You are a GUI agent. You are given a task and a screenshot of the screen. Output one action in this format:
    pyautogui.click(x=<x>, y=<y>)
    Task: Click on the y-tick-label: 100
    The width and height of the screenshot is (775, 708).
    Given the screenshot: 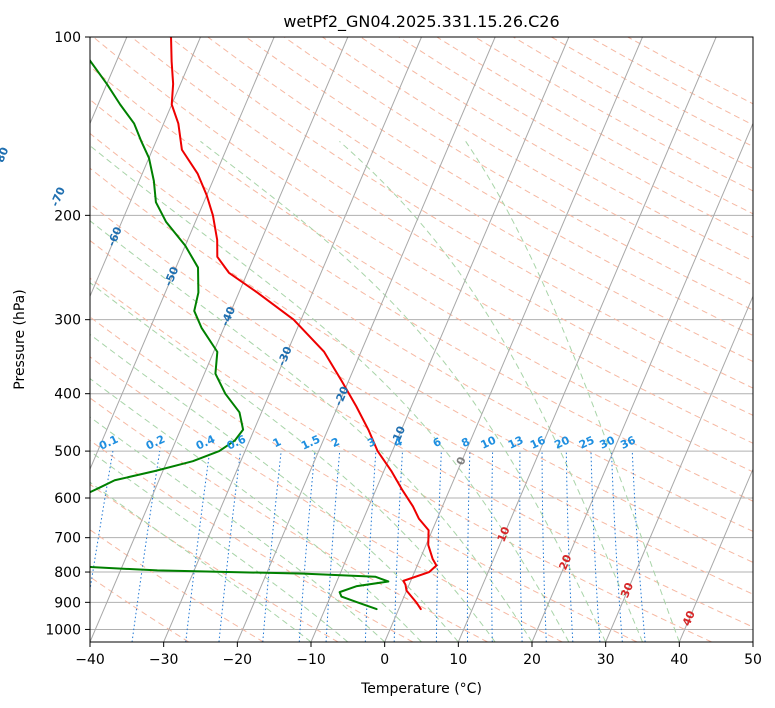 What is the action you would take?
    pyautogui.click(x=67, y=38)
    